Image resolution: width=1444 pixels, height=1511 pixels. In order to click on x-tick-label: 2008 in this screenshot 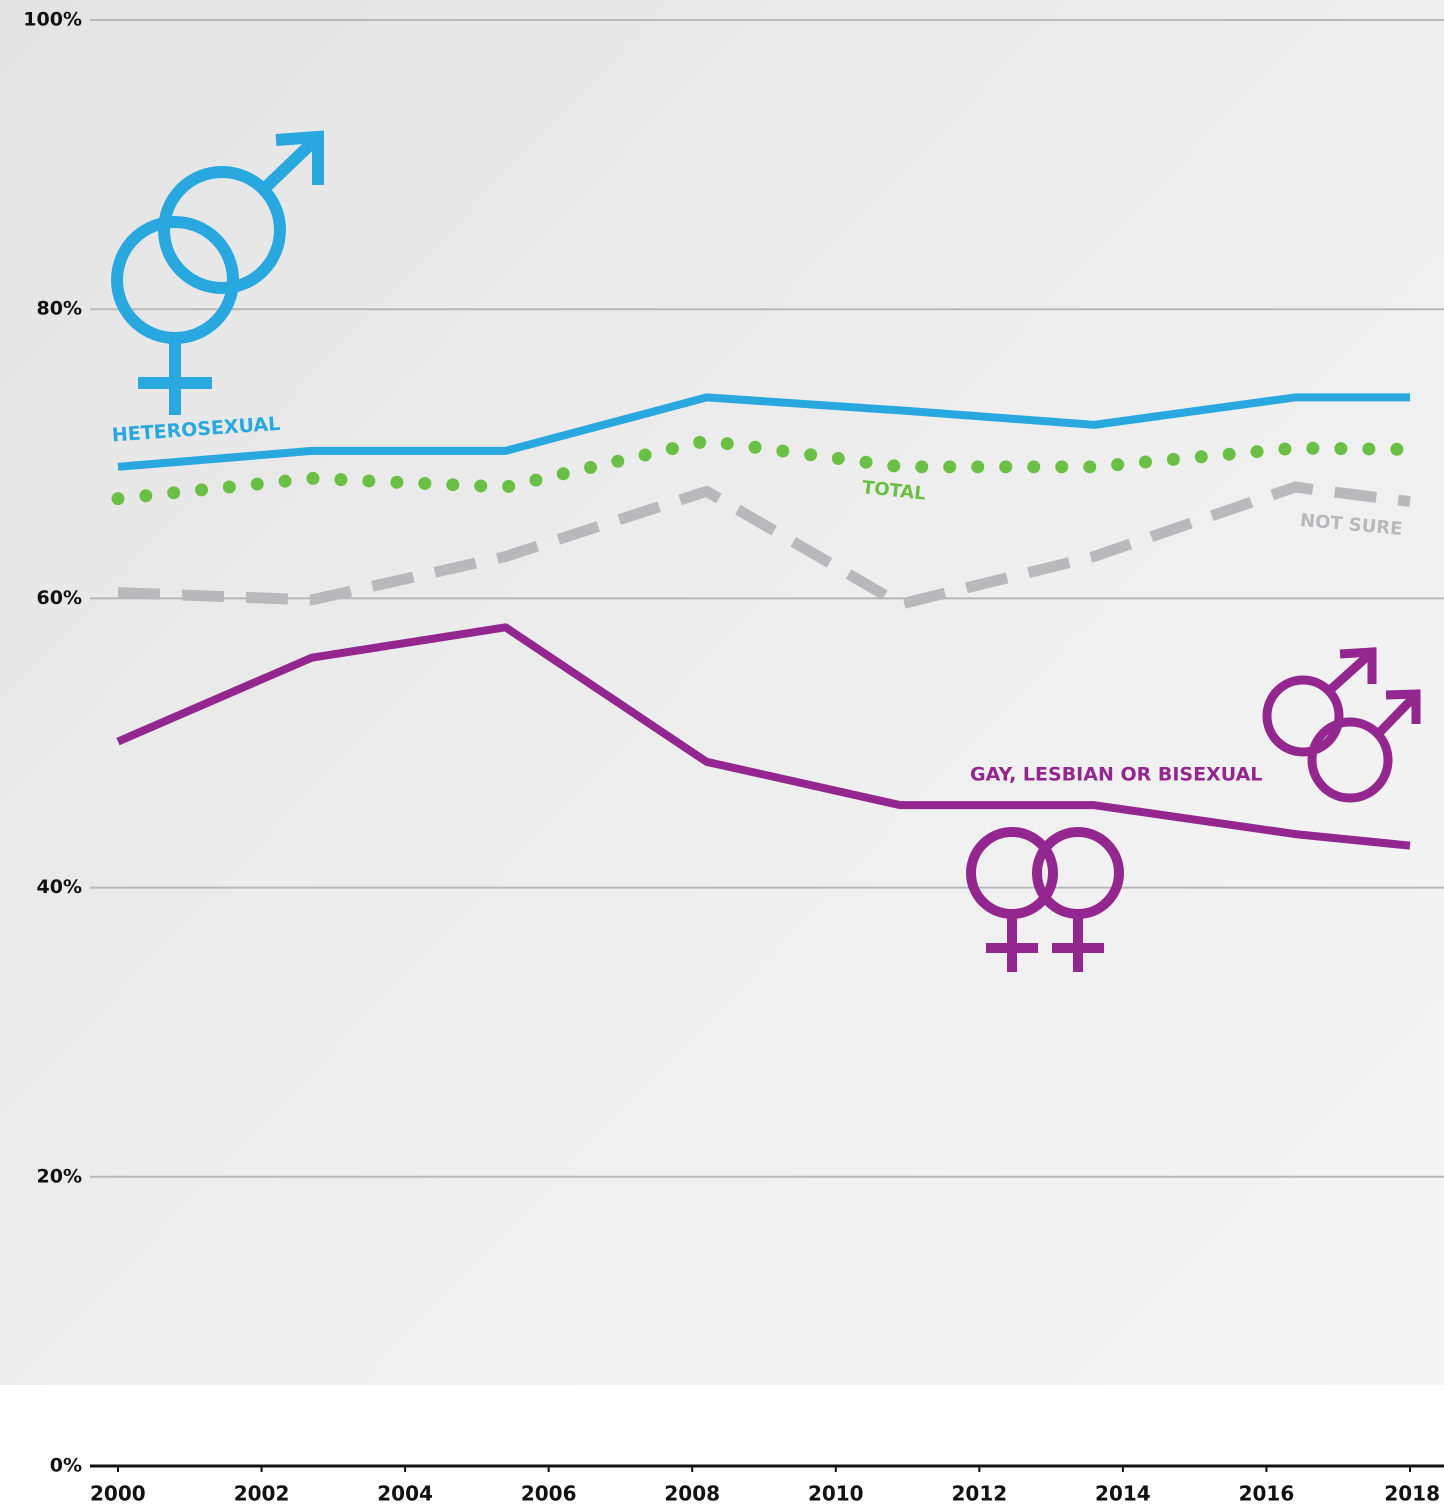, I will do `click(692, 1494)`.